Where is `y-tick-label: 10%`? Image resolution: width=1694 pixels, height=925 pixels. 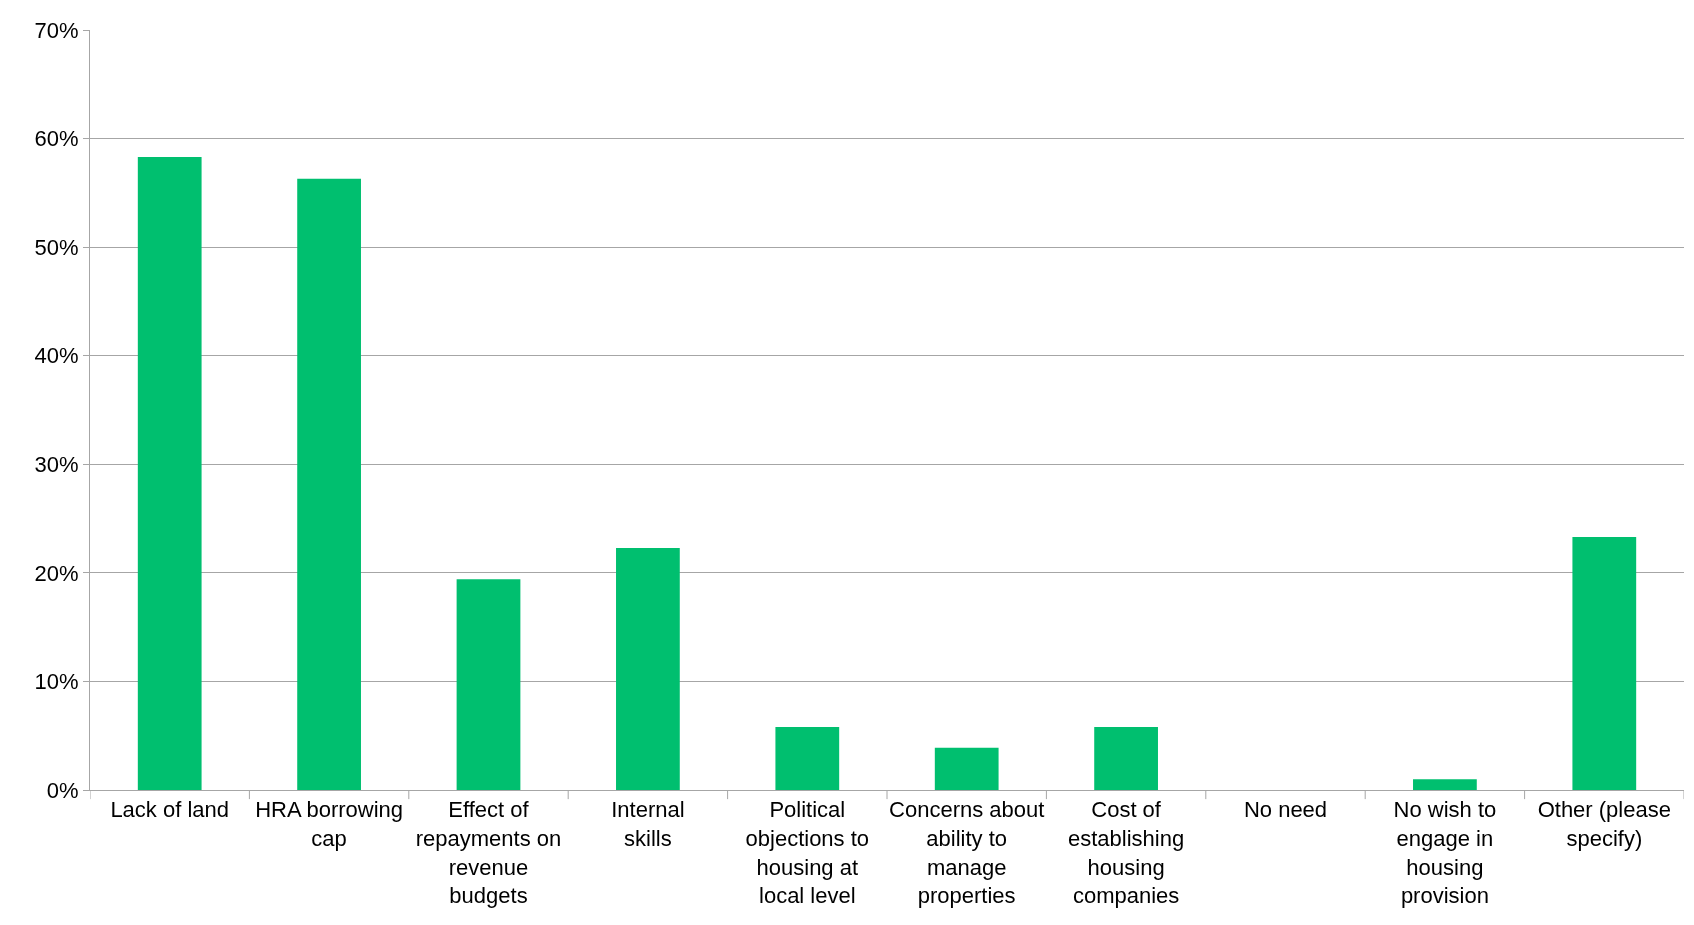
y-tick-label: 10% is located at coordinates (56, 682).